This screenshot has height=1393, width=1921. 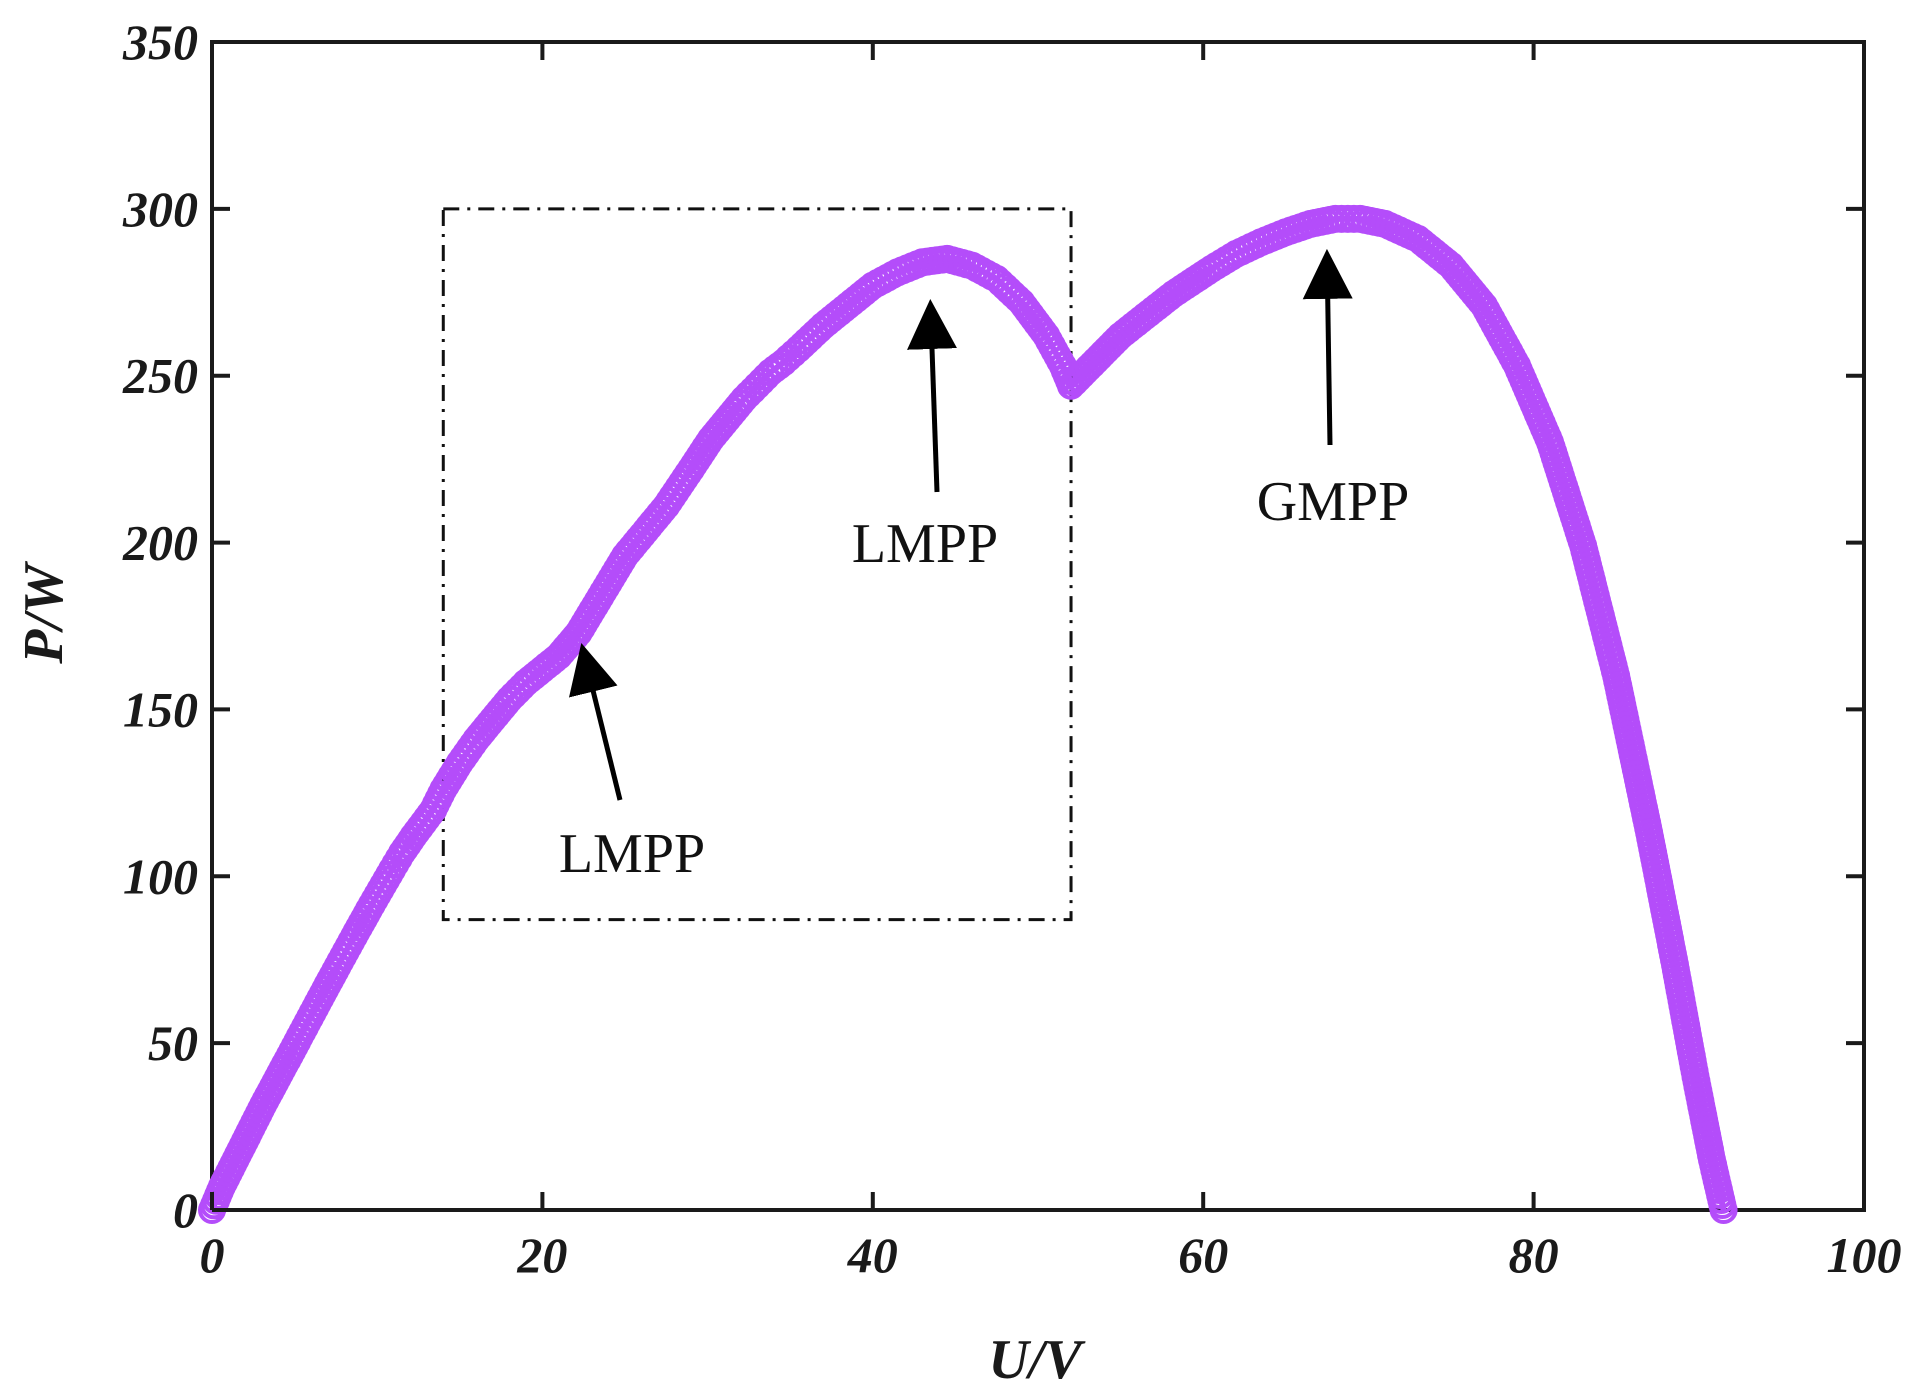 I want to click on x-axis-label: U/V, so click(x=1037, y=1360).